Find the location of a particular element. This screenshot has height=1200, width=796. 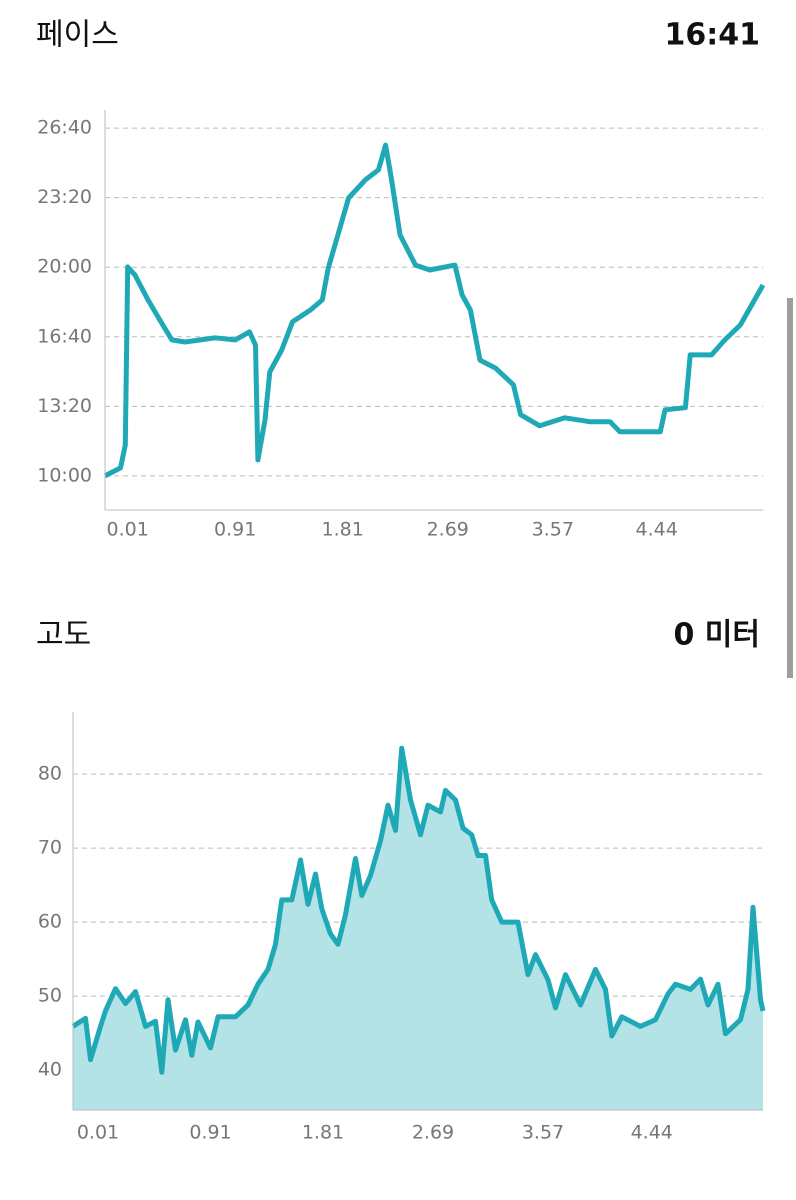

y-tick-label: 13:20 is located at coordinates (64, 406).